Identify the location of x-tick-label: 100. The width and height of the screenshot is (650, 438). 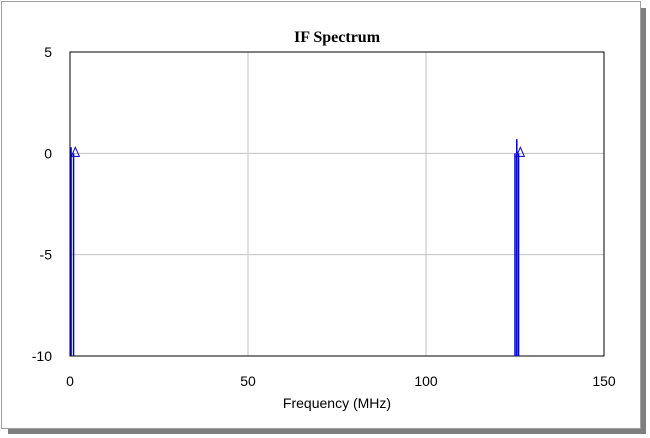
(426, 381).